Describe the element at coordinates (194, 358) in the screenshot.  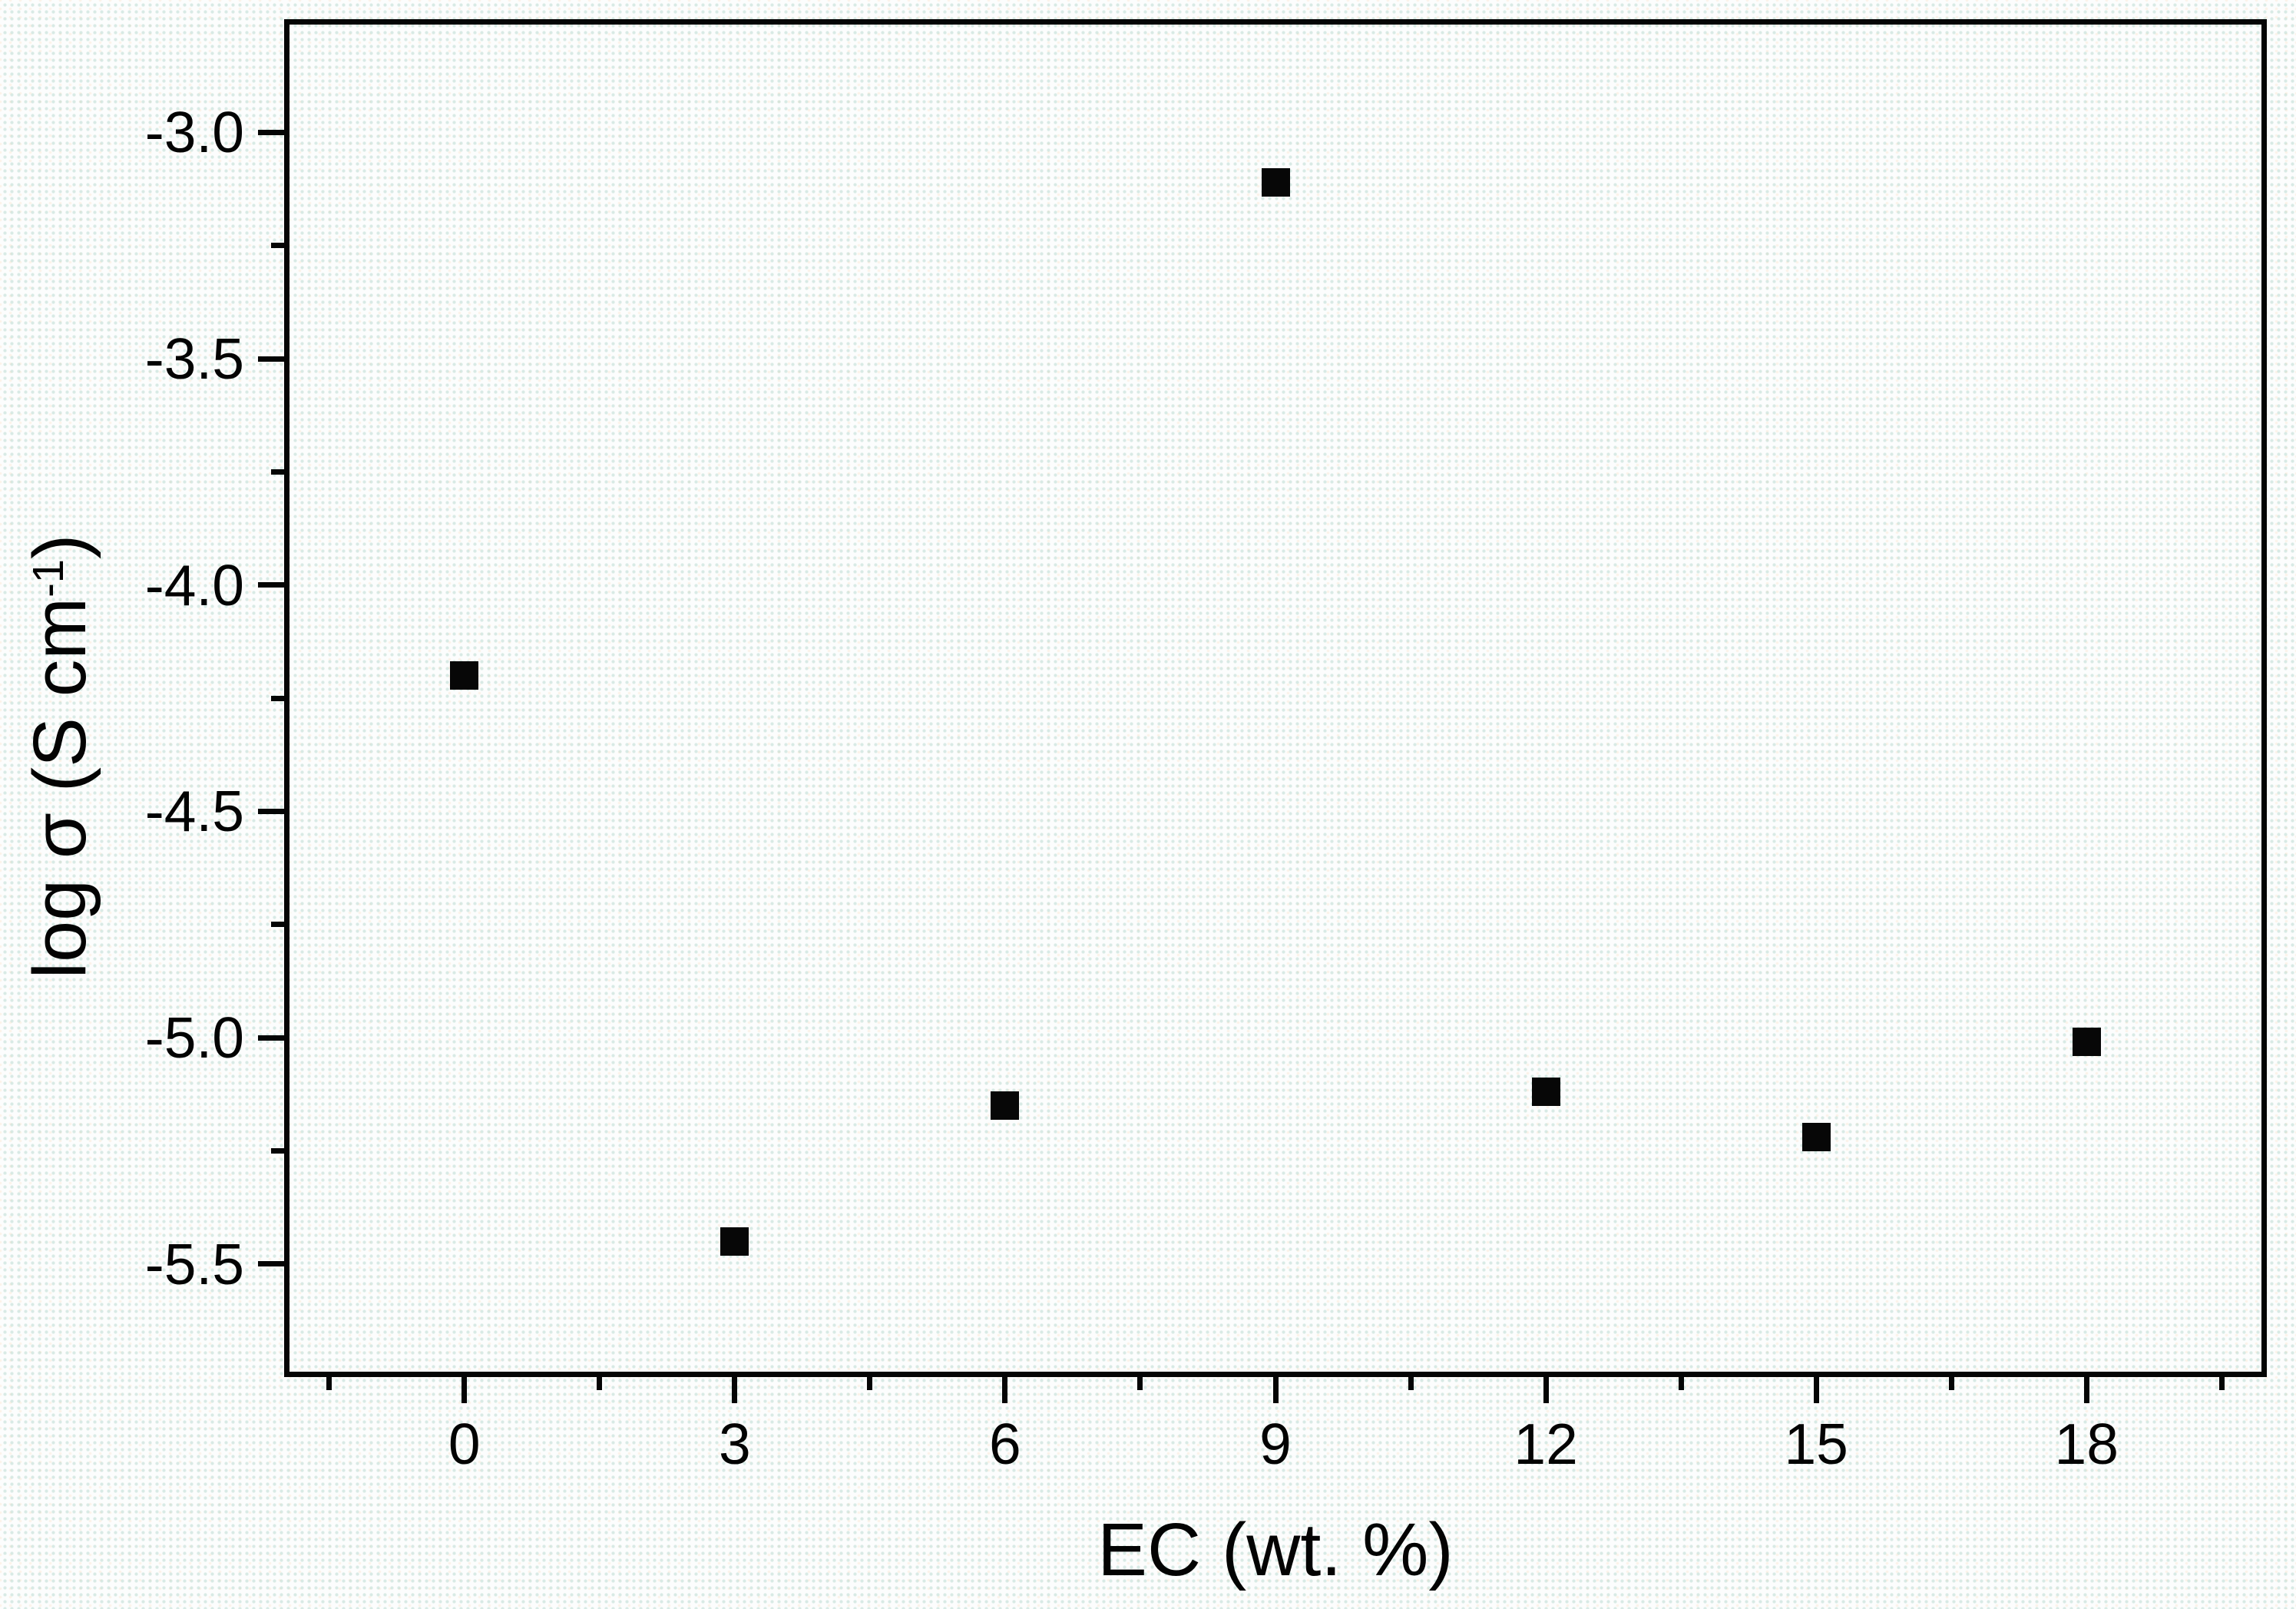
I see `y-tick-label: -3.5` at that location.